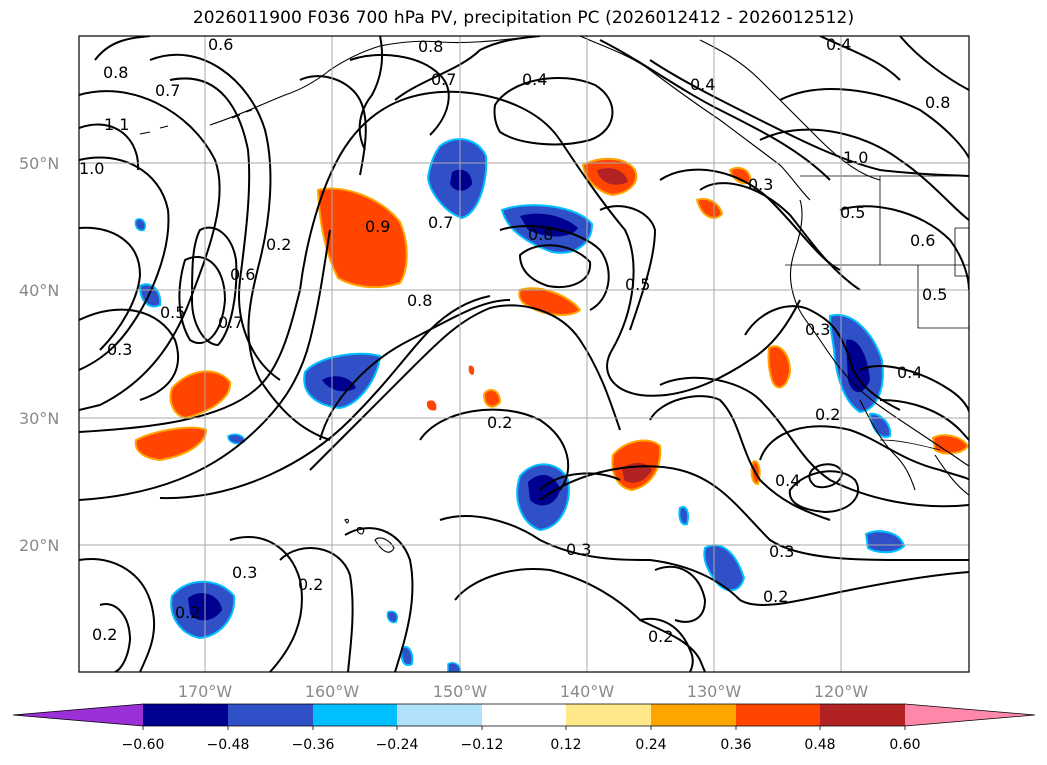 Image resolution: width=1047 pixels, height=765 pixels. What do you see at coordinates (855, 157) in the screenshot?
I see `contour-label: 1.0` at bounding box center [855, 157].